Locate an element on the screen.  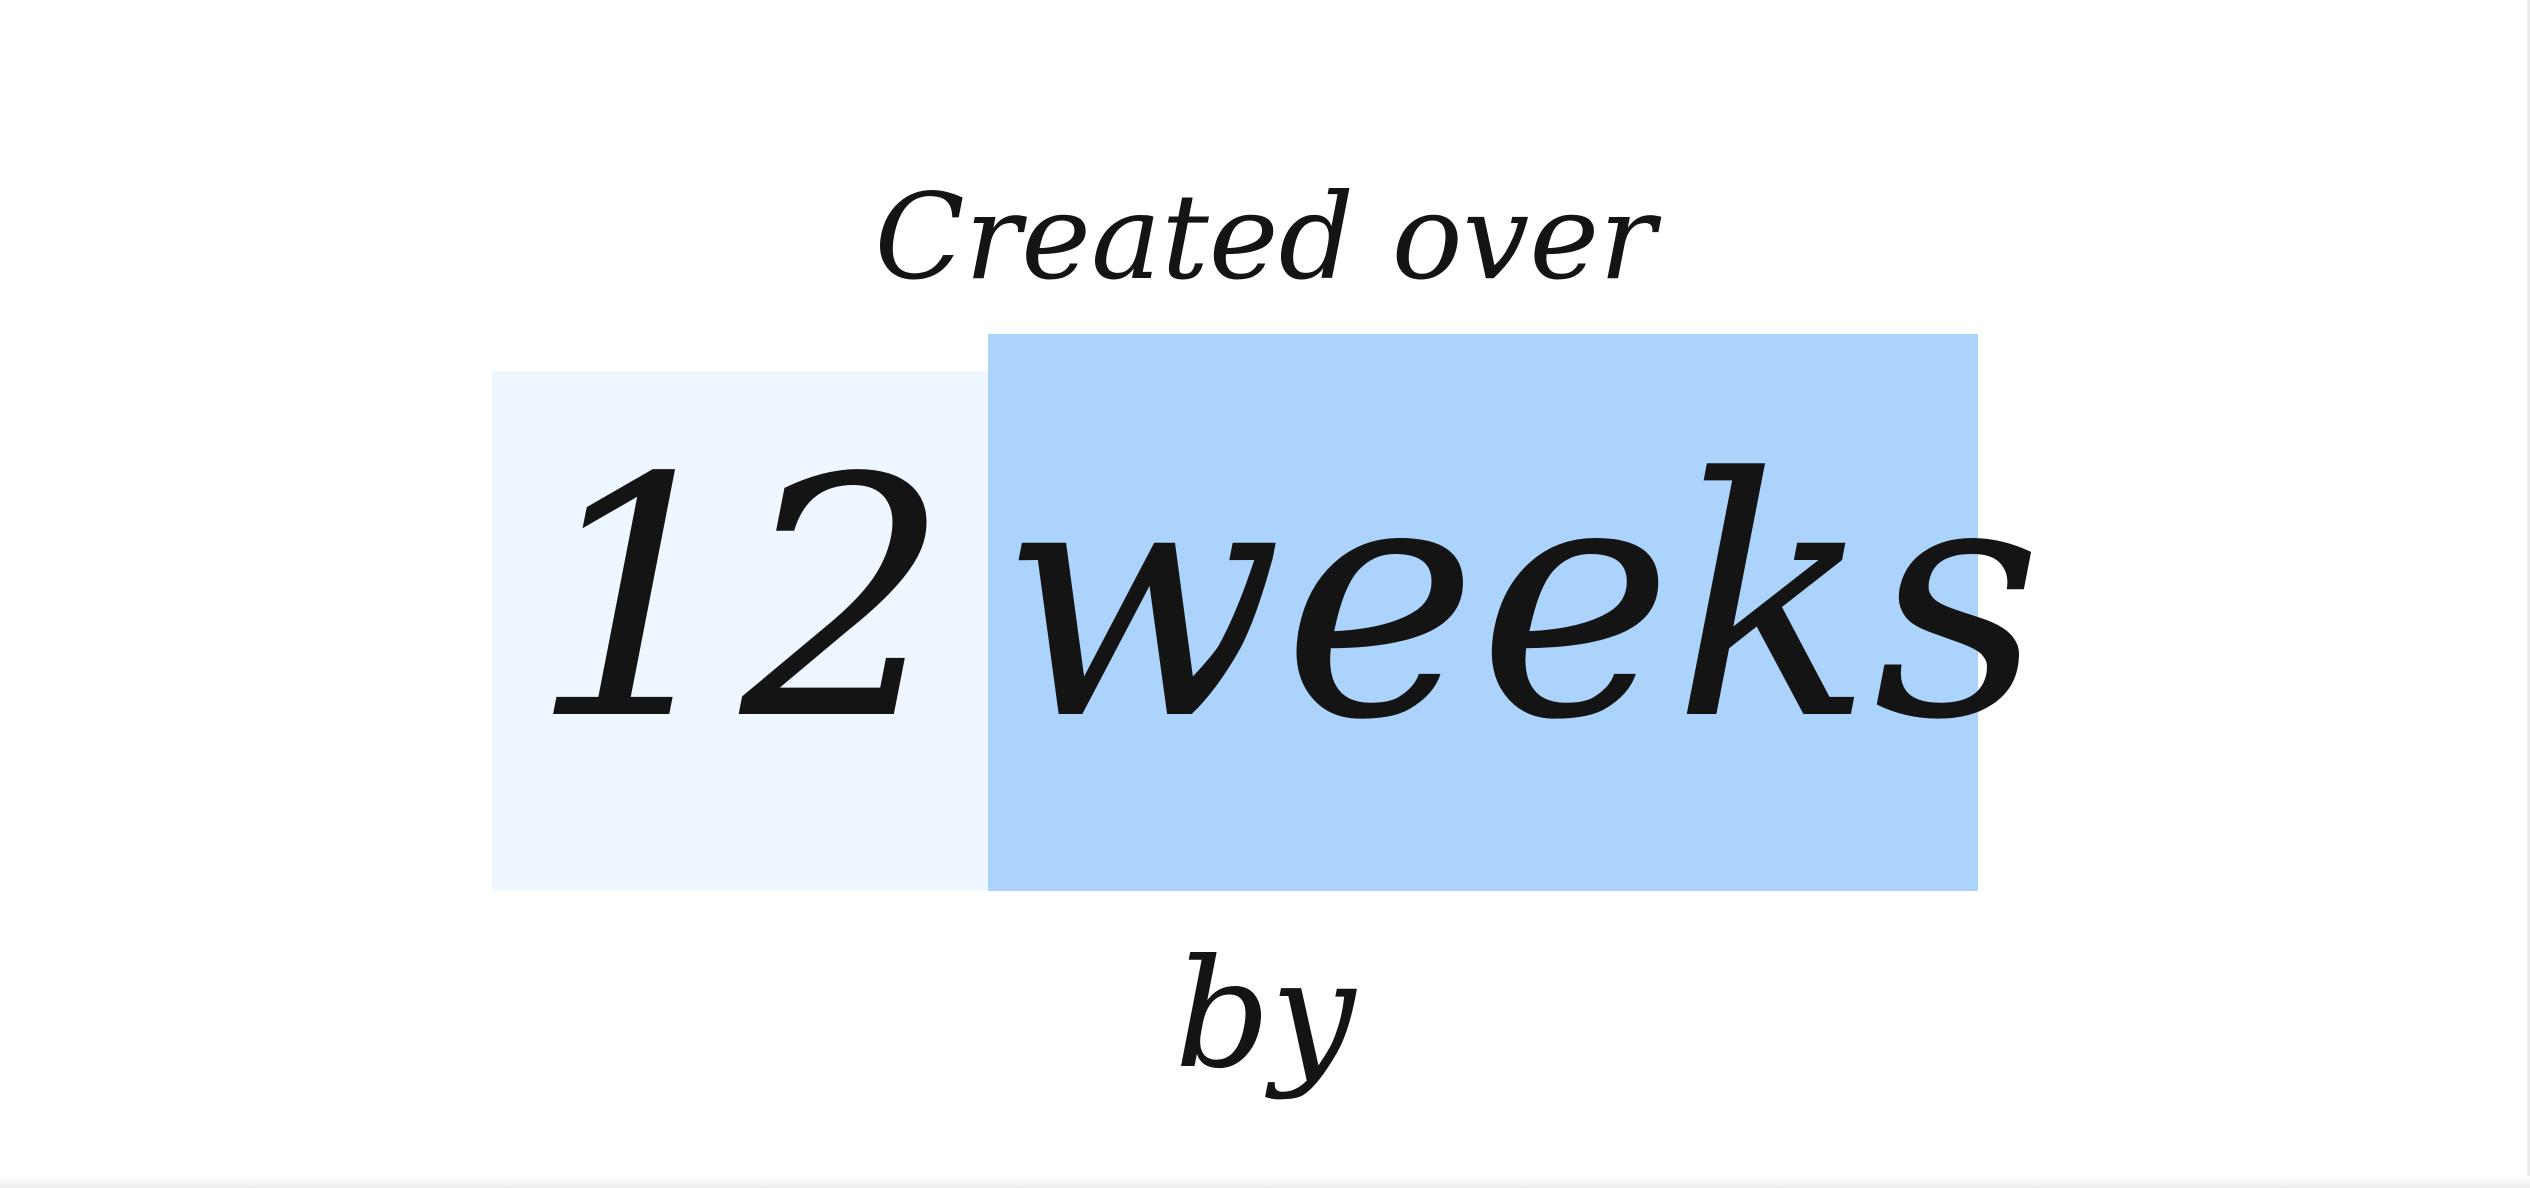
heading-text: Created over is located at coordinates (1265, 237).